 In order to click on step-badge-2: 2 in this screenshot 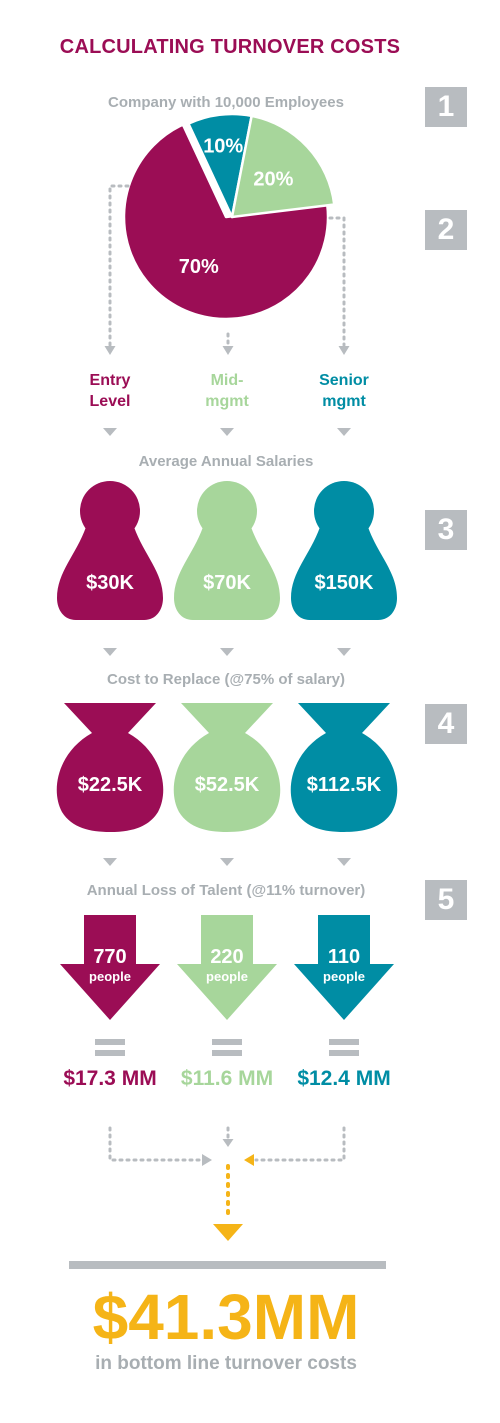, I will do `click(446, 230)`.